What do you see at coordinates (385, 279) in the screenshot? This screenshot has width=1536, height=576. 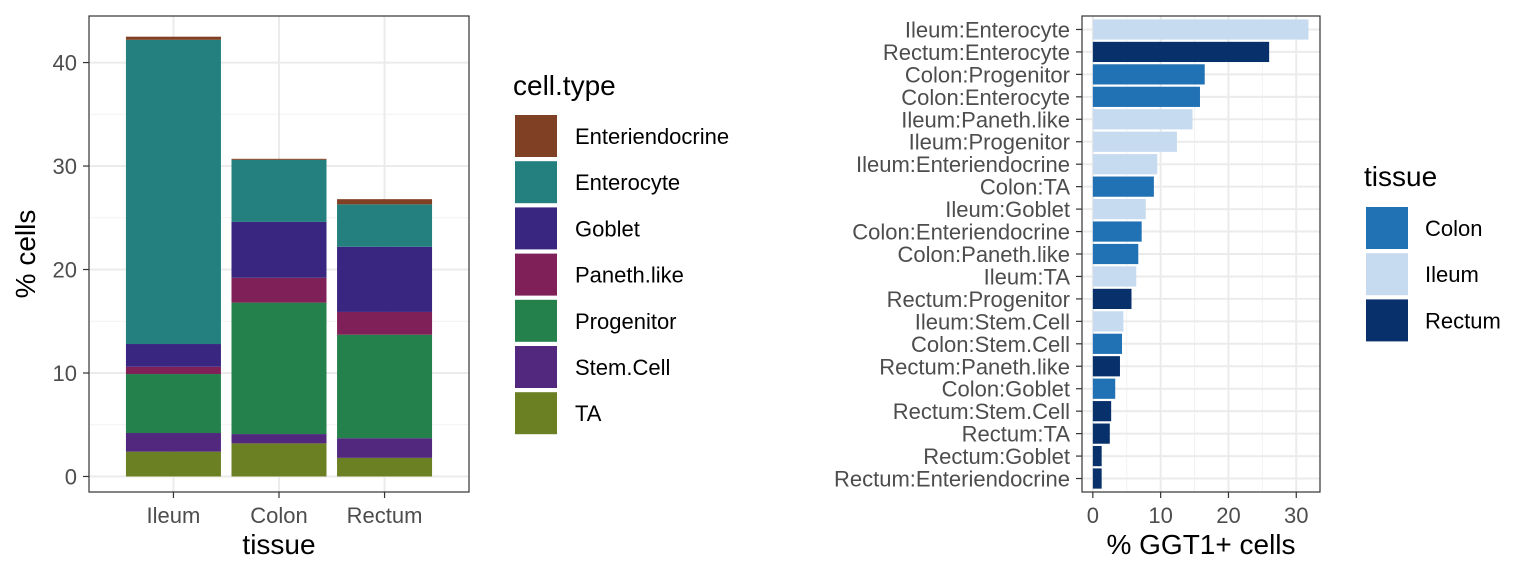 I see `bar-segment-rectum-goblet` at bounding box center [385, 279].